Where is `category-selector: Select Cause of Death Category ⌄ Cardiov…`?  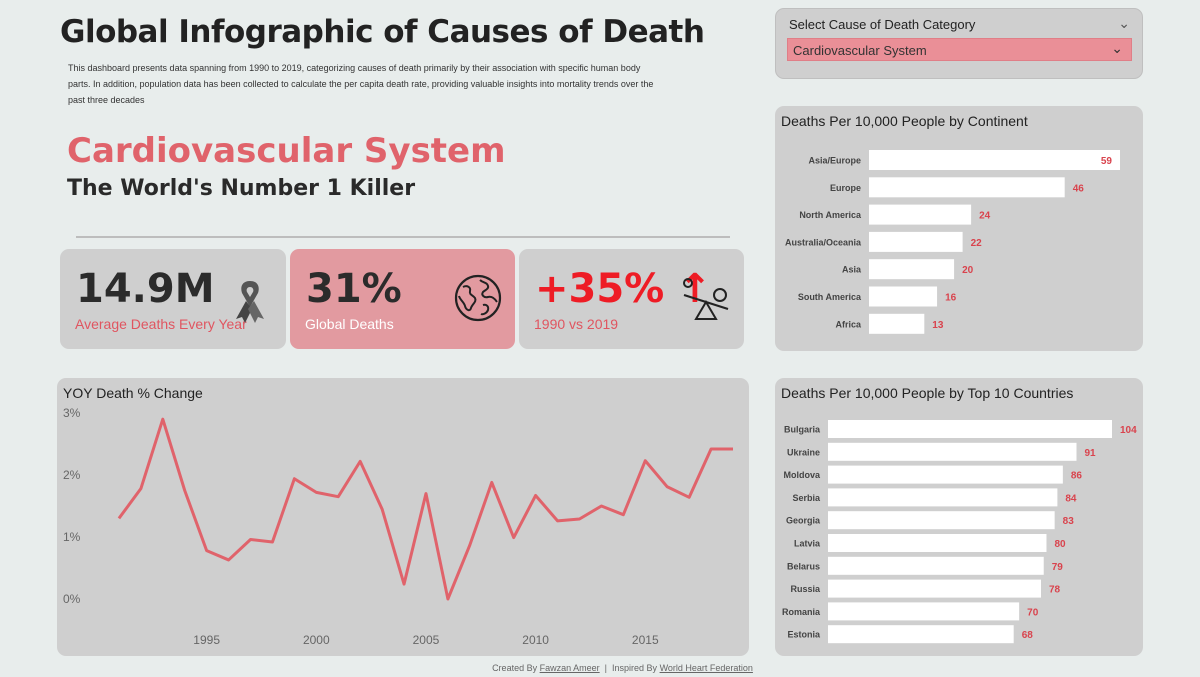 category-selector: Select Cause of Death Category ⌄ Cardiov… is located at coordinates (959, 43).